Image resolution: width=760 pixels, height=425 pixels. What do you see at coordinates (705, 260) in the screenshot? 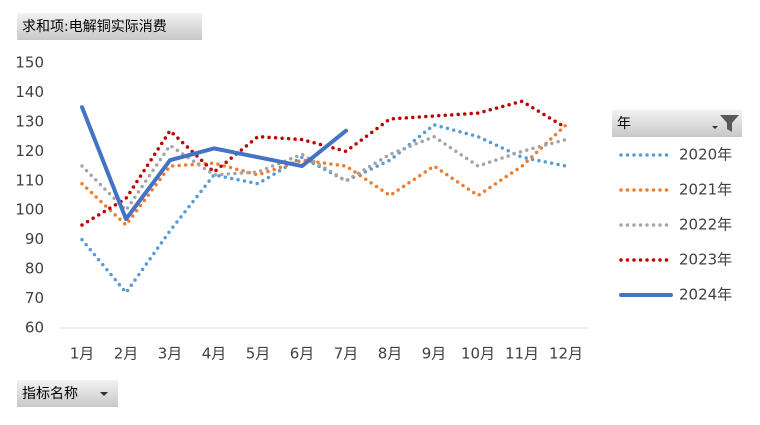
I see `legend-label: 2023年` at bounding box center [705, 260].